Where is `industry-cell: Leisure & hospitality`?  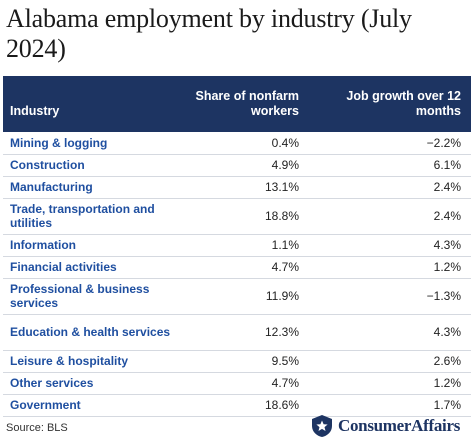
industry-cell: Leisure & hospitality is located at coordinates (69, 361).